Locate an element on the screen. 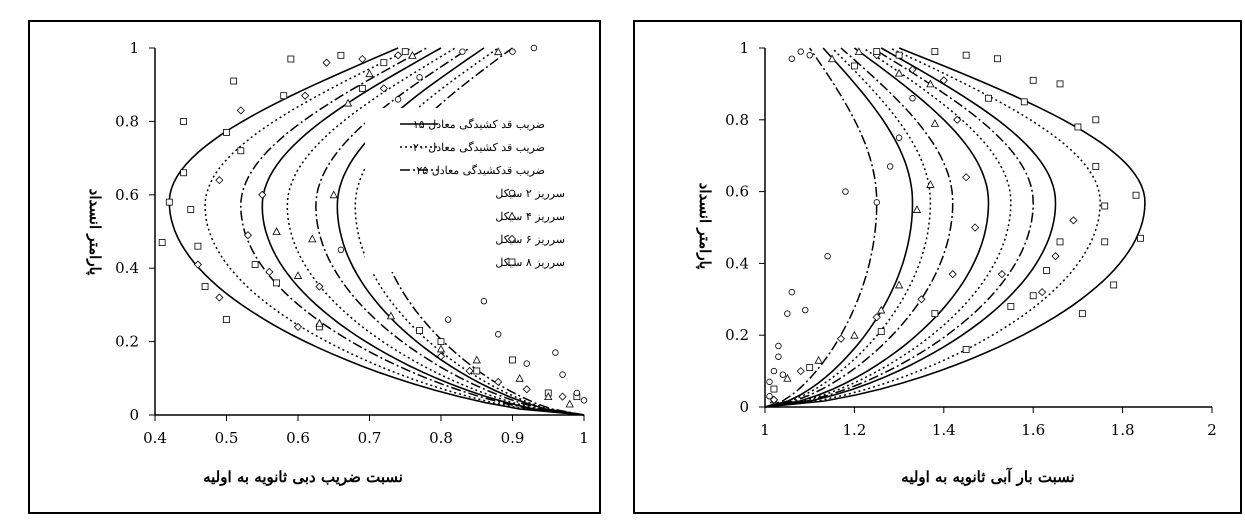 This screenshot has height=531, width=1245. left-x-axis-label: نسبت ضریب دبی ثانویه به اولیه is located at coordinates (303, 477).